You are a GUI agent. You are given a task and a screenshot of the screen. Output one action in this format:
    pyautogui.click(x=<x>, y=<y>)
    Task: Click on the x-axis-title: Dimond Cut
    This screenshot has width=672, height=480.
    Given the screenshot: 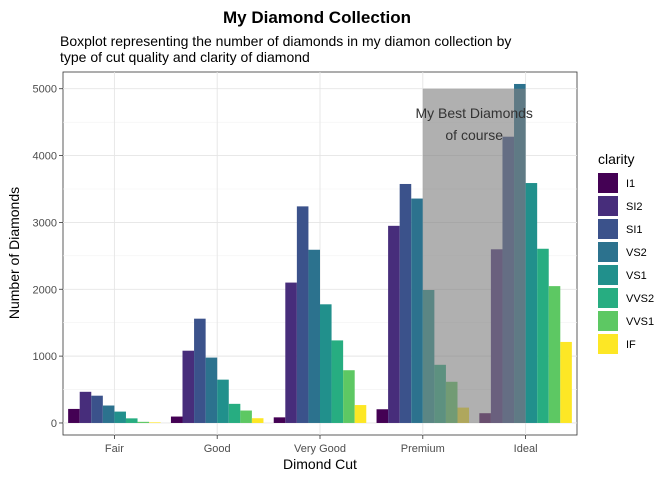 What is the action you would take?
    pyautogui.click(x=320, y=464)
    